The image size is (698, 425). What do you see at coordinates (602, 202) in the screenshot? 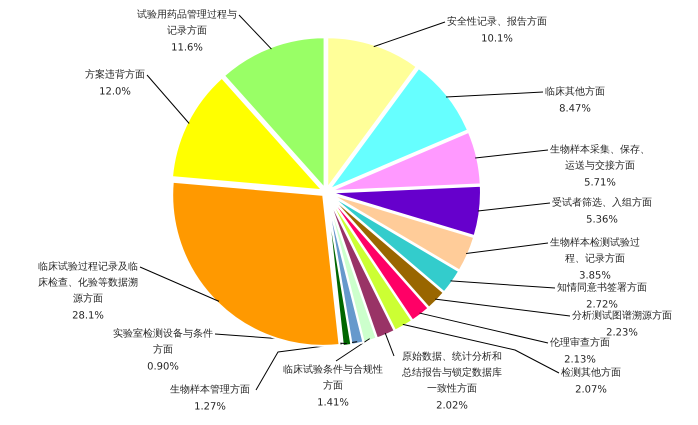
I see `slice-label: 受试者筛选、入组方面` at bounding box center [602, 202].